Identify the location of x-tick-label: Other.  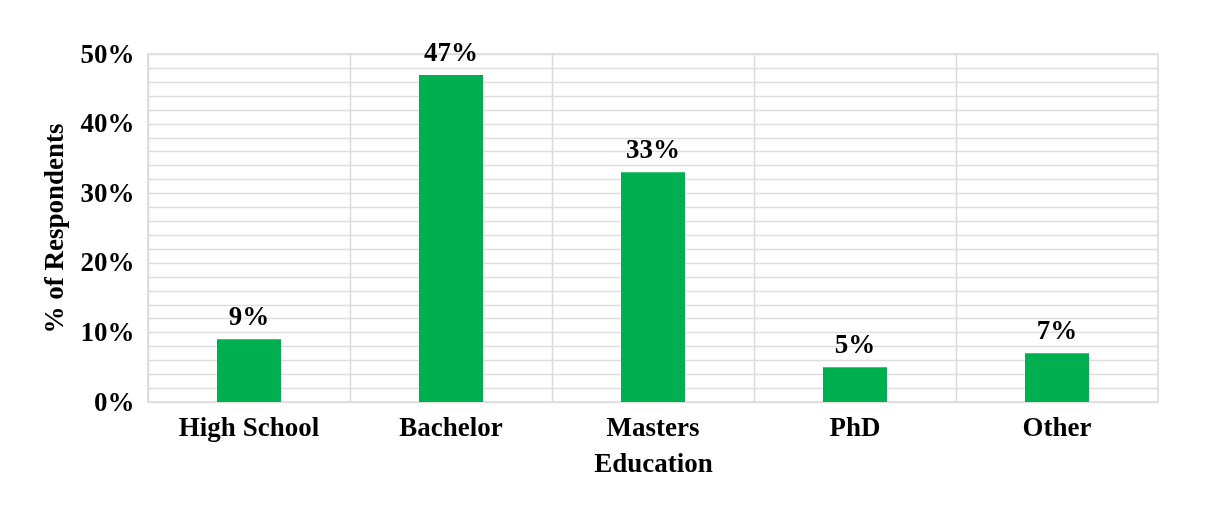
(1057, 426).